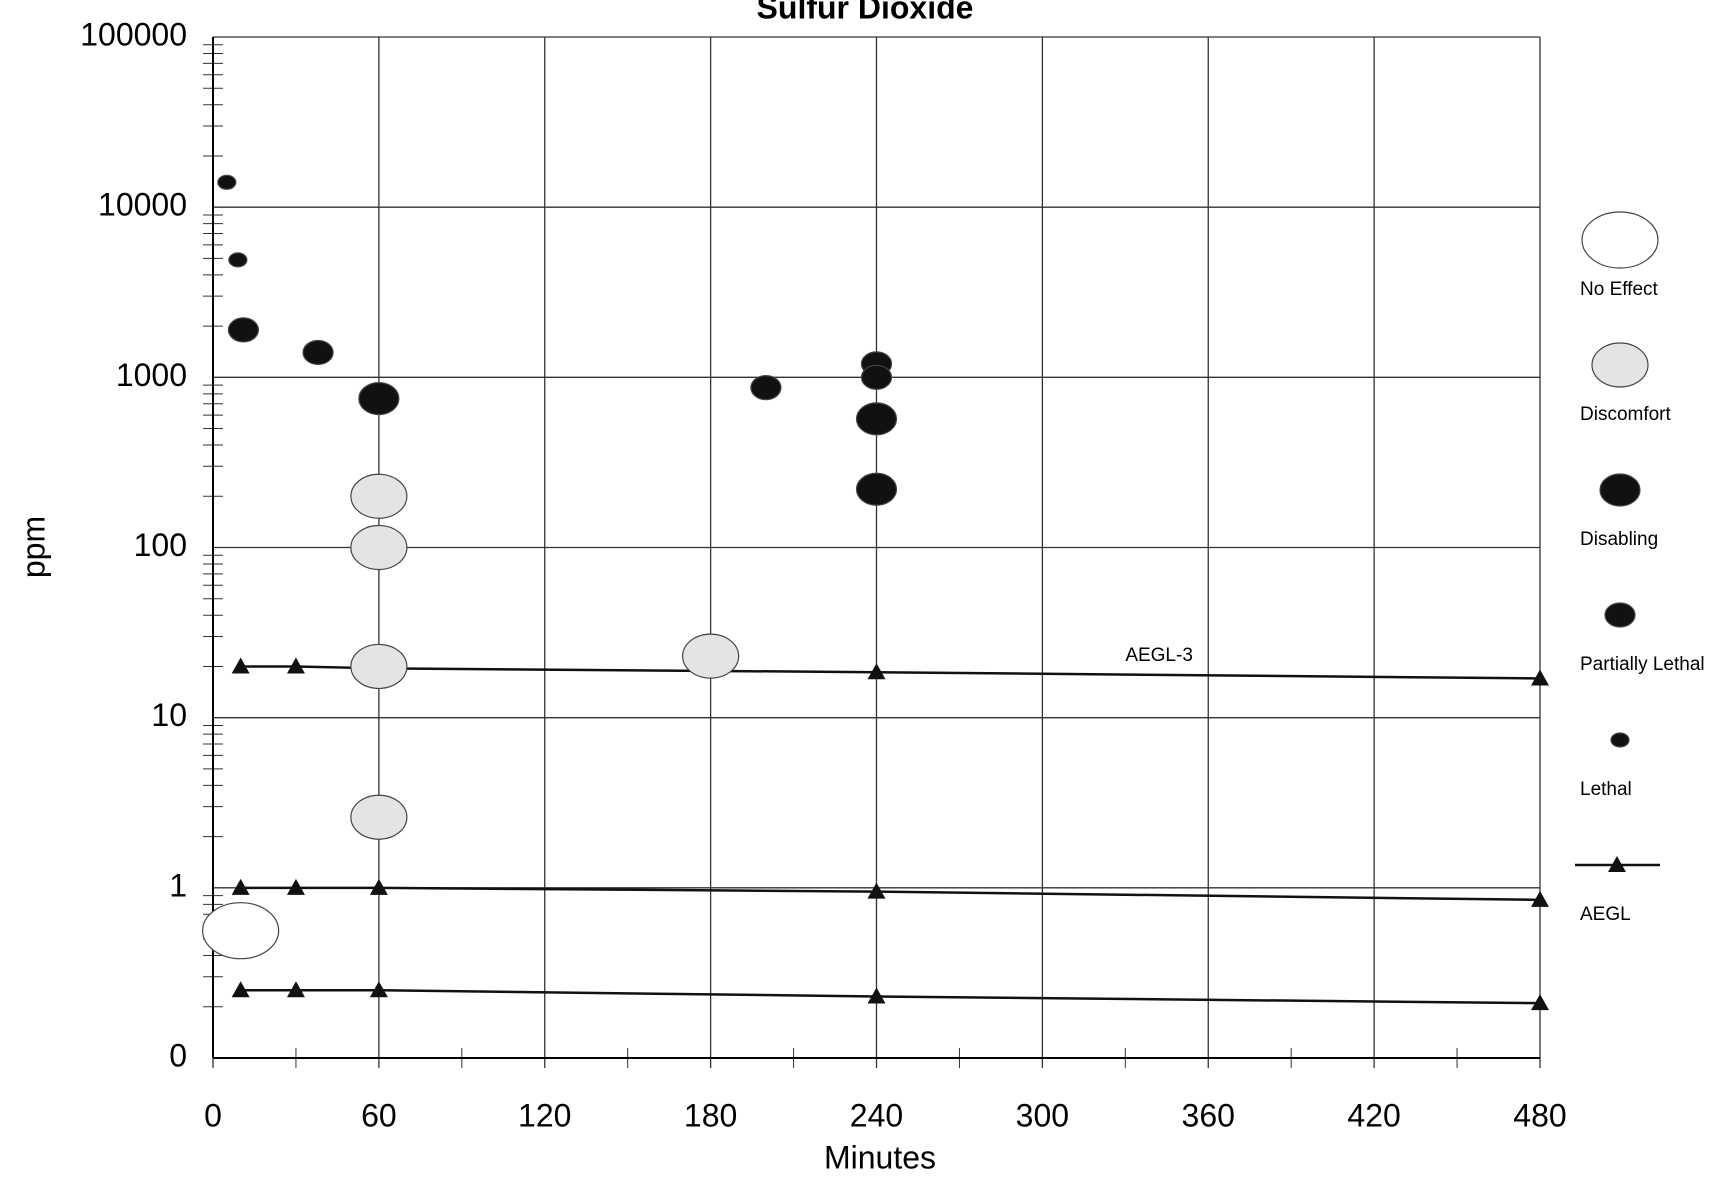  Describe the element at coordinates (160, 545) in the screenshot. I see `y-tick-label: 100` at that location.